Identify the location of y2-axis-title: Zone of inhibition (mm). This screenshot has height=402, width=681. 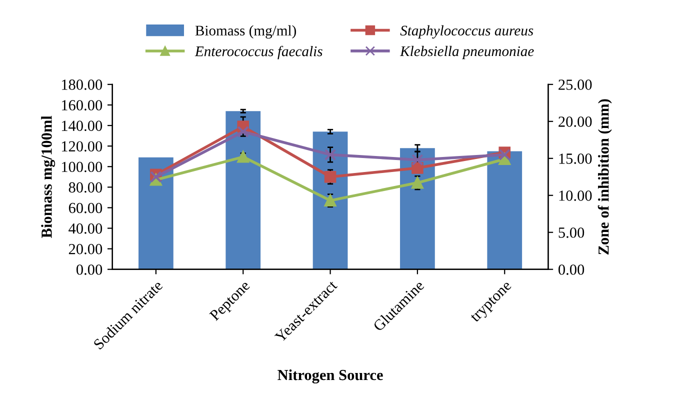
(605, 176).